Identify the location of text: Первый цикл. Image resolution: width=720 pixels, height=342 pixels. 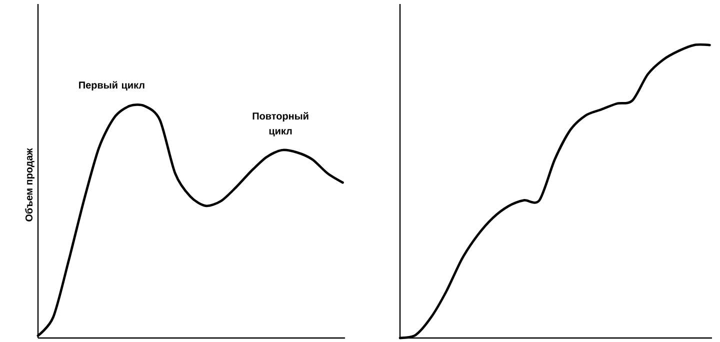
(111, 86).